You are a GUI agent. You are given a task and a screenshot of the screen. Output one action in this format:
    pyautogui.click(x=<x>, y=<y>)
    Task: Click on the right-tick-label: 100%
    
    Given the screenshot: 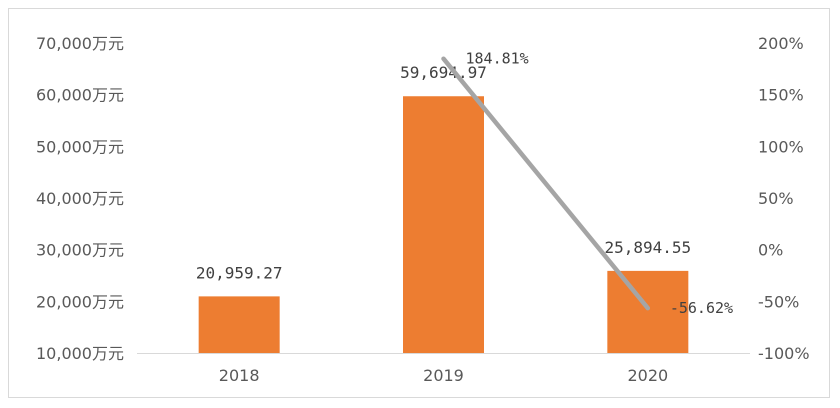 What is the action you would take?
    pyautogui.click(x=781, y=146)
    